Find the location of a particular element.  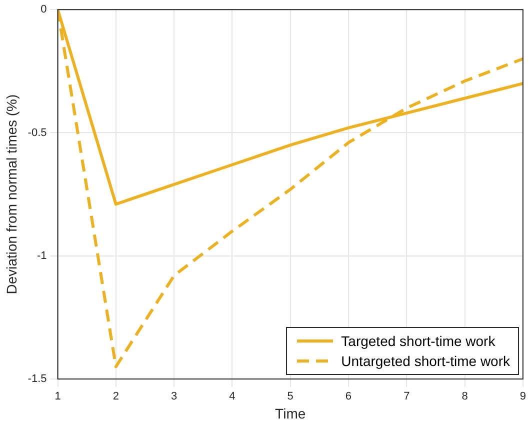

y-tick-label: -1.5 is located at coordinates (37, 379).